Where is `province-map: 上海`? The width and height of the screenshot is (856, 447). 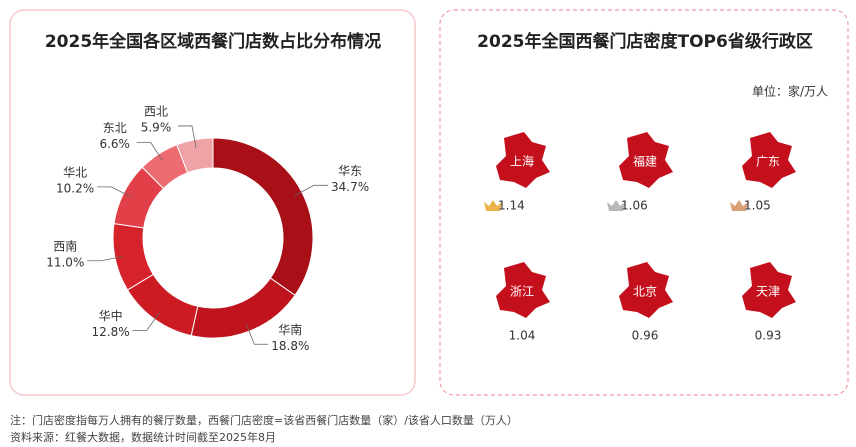
province-map: 上海 is located at coordinates (523, 160).